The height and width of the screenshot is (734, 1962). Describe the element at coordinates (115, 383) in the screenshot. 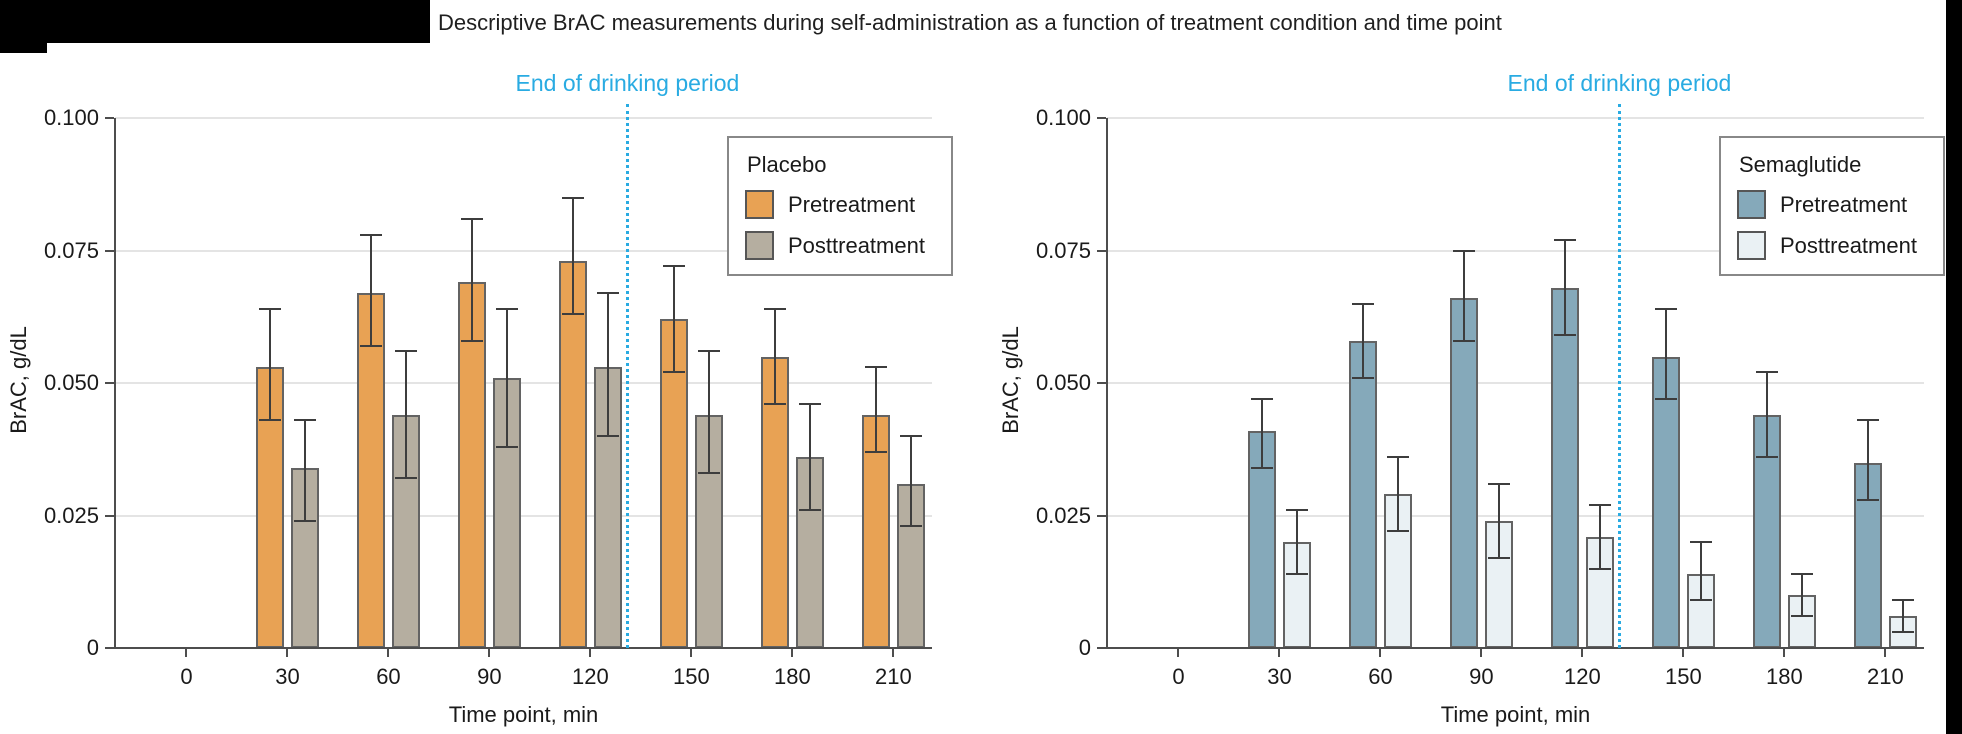

I see `y-axis-placebo` at that location.